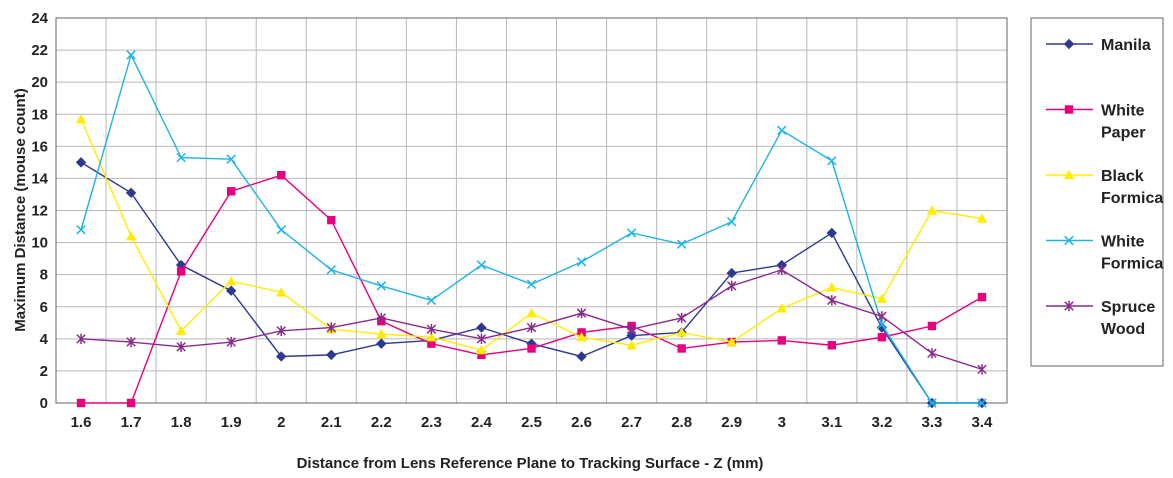 The height and width of the screenshot is (478, 1173). Describe the element at coordinates (482, 422) in the screenshot. I see `x-tick-label: 2.4` at that location.